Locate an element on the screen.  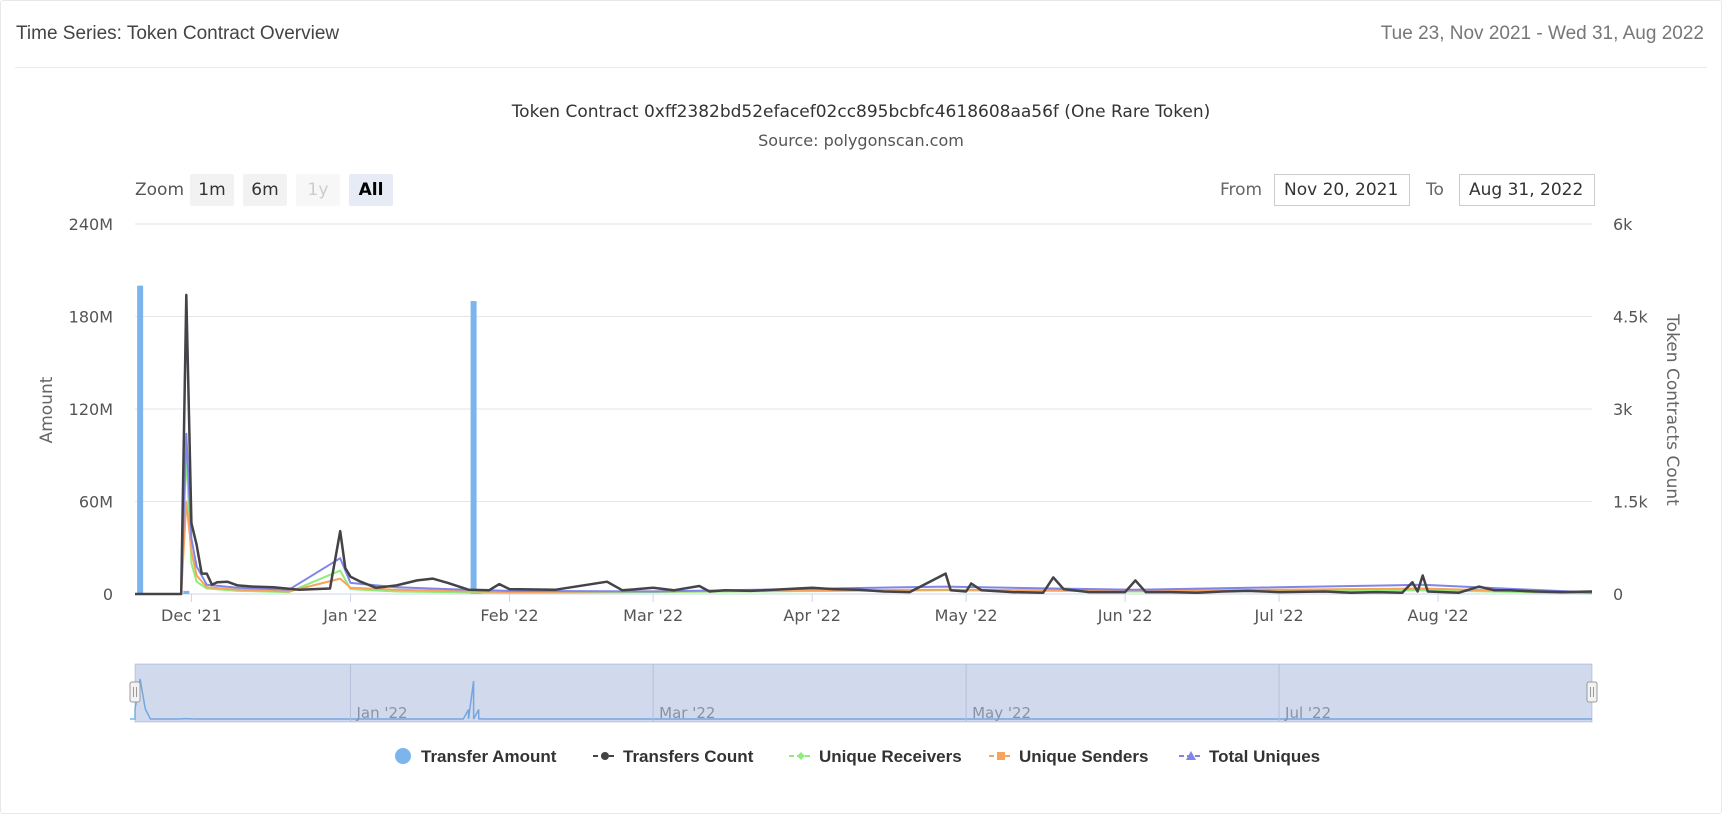
x-tick-label: Jul '22 is located at coordinates (1278, 615).